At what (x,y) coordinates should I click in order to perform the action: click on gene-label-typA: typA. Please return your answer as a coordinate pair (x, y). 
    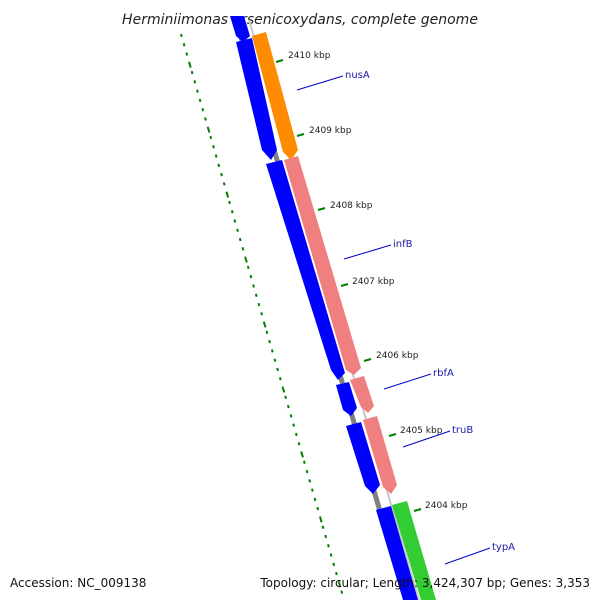
    Looking at the image, I should click on (503, 547).